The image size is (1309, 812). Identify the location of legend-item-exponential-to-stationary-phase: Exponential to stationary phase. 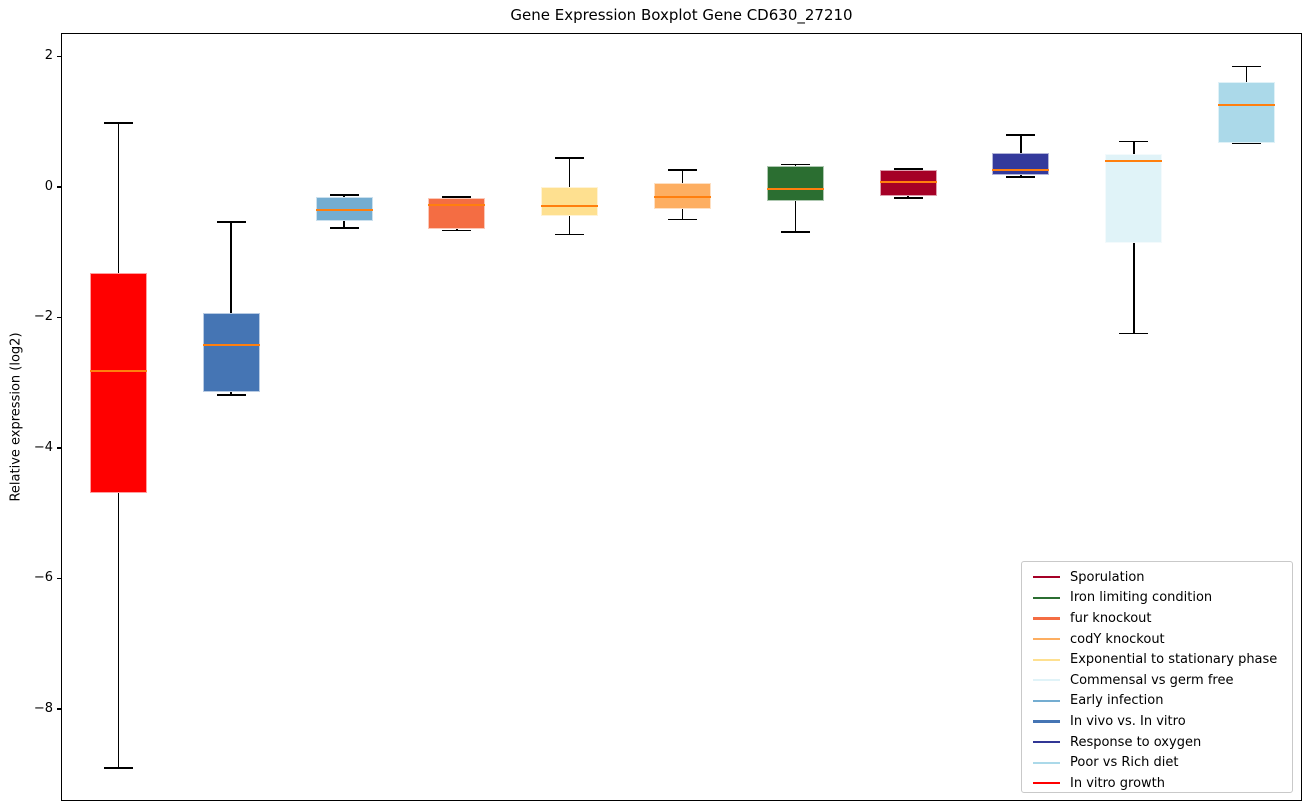
(1161, 659).